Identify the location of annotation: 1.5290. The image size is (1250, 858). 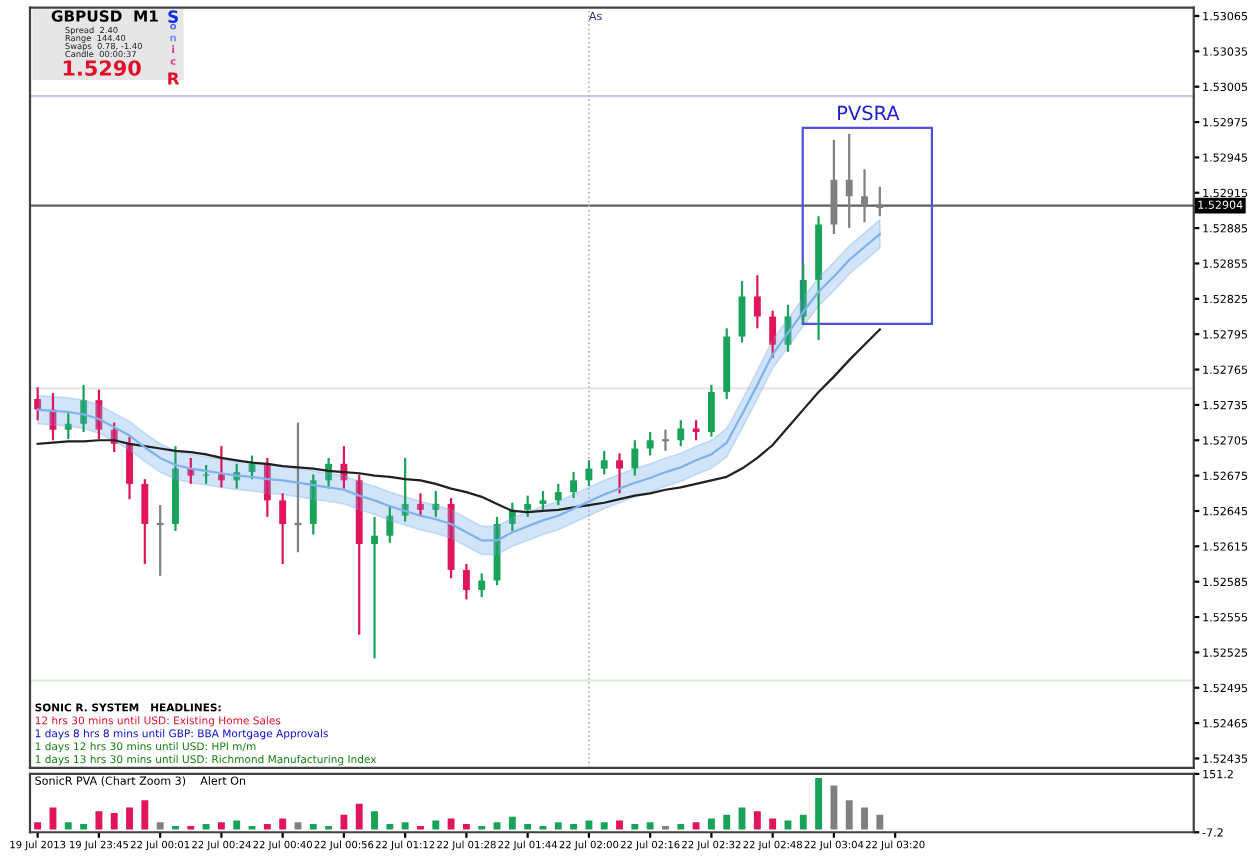
(102, 68).